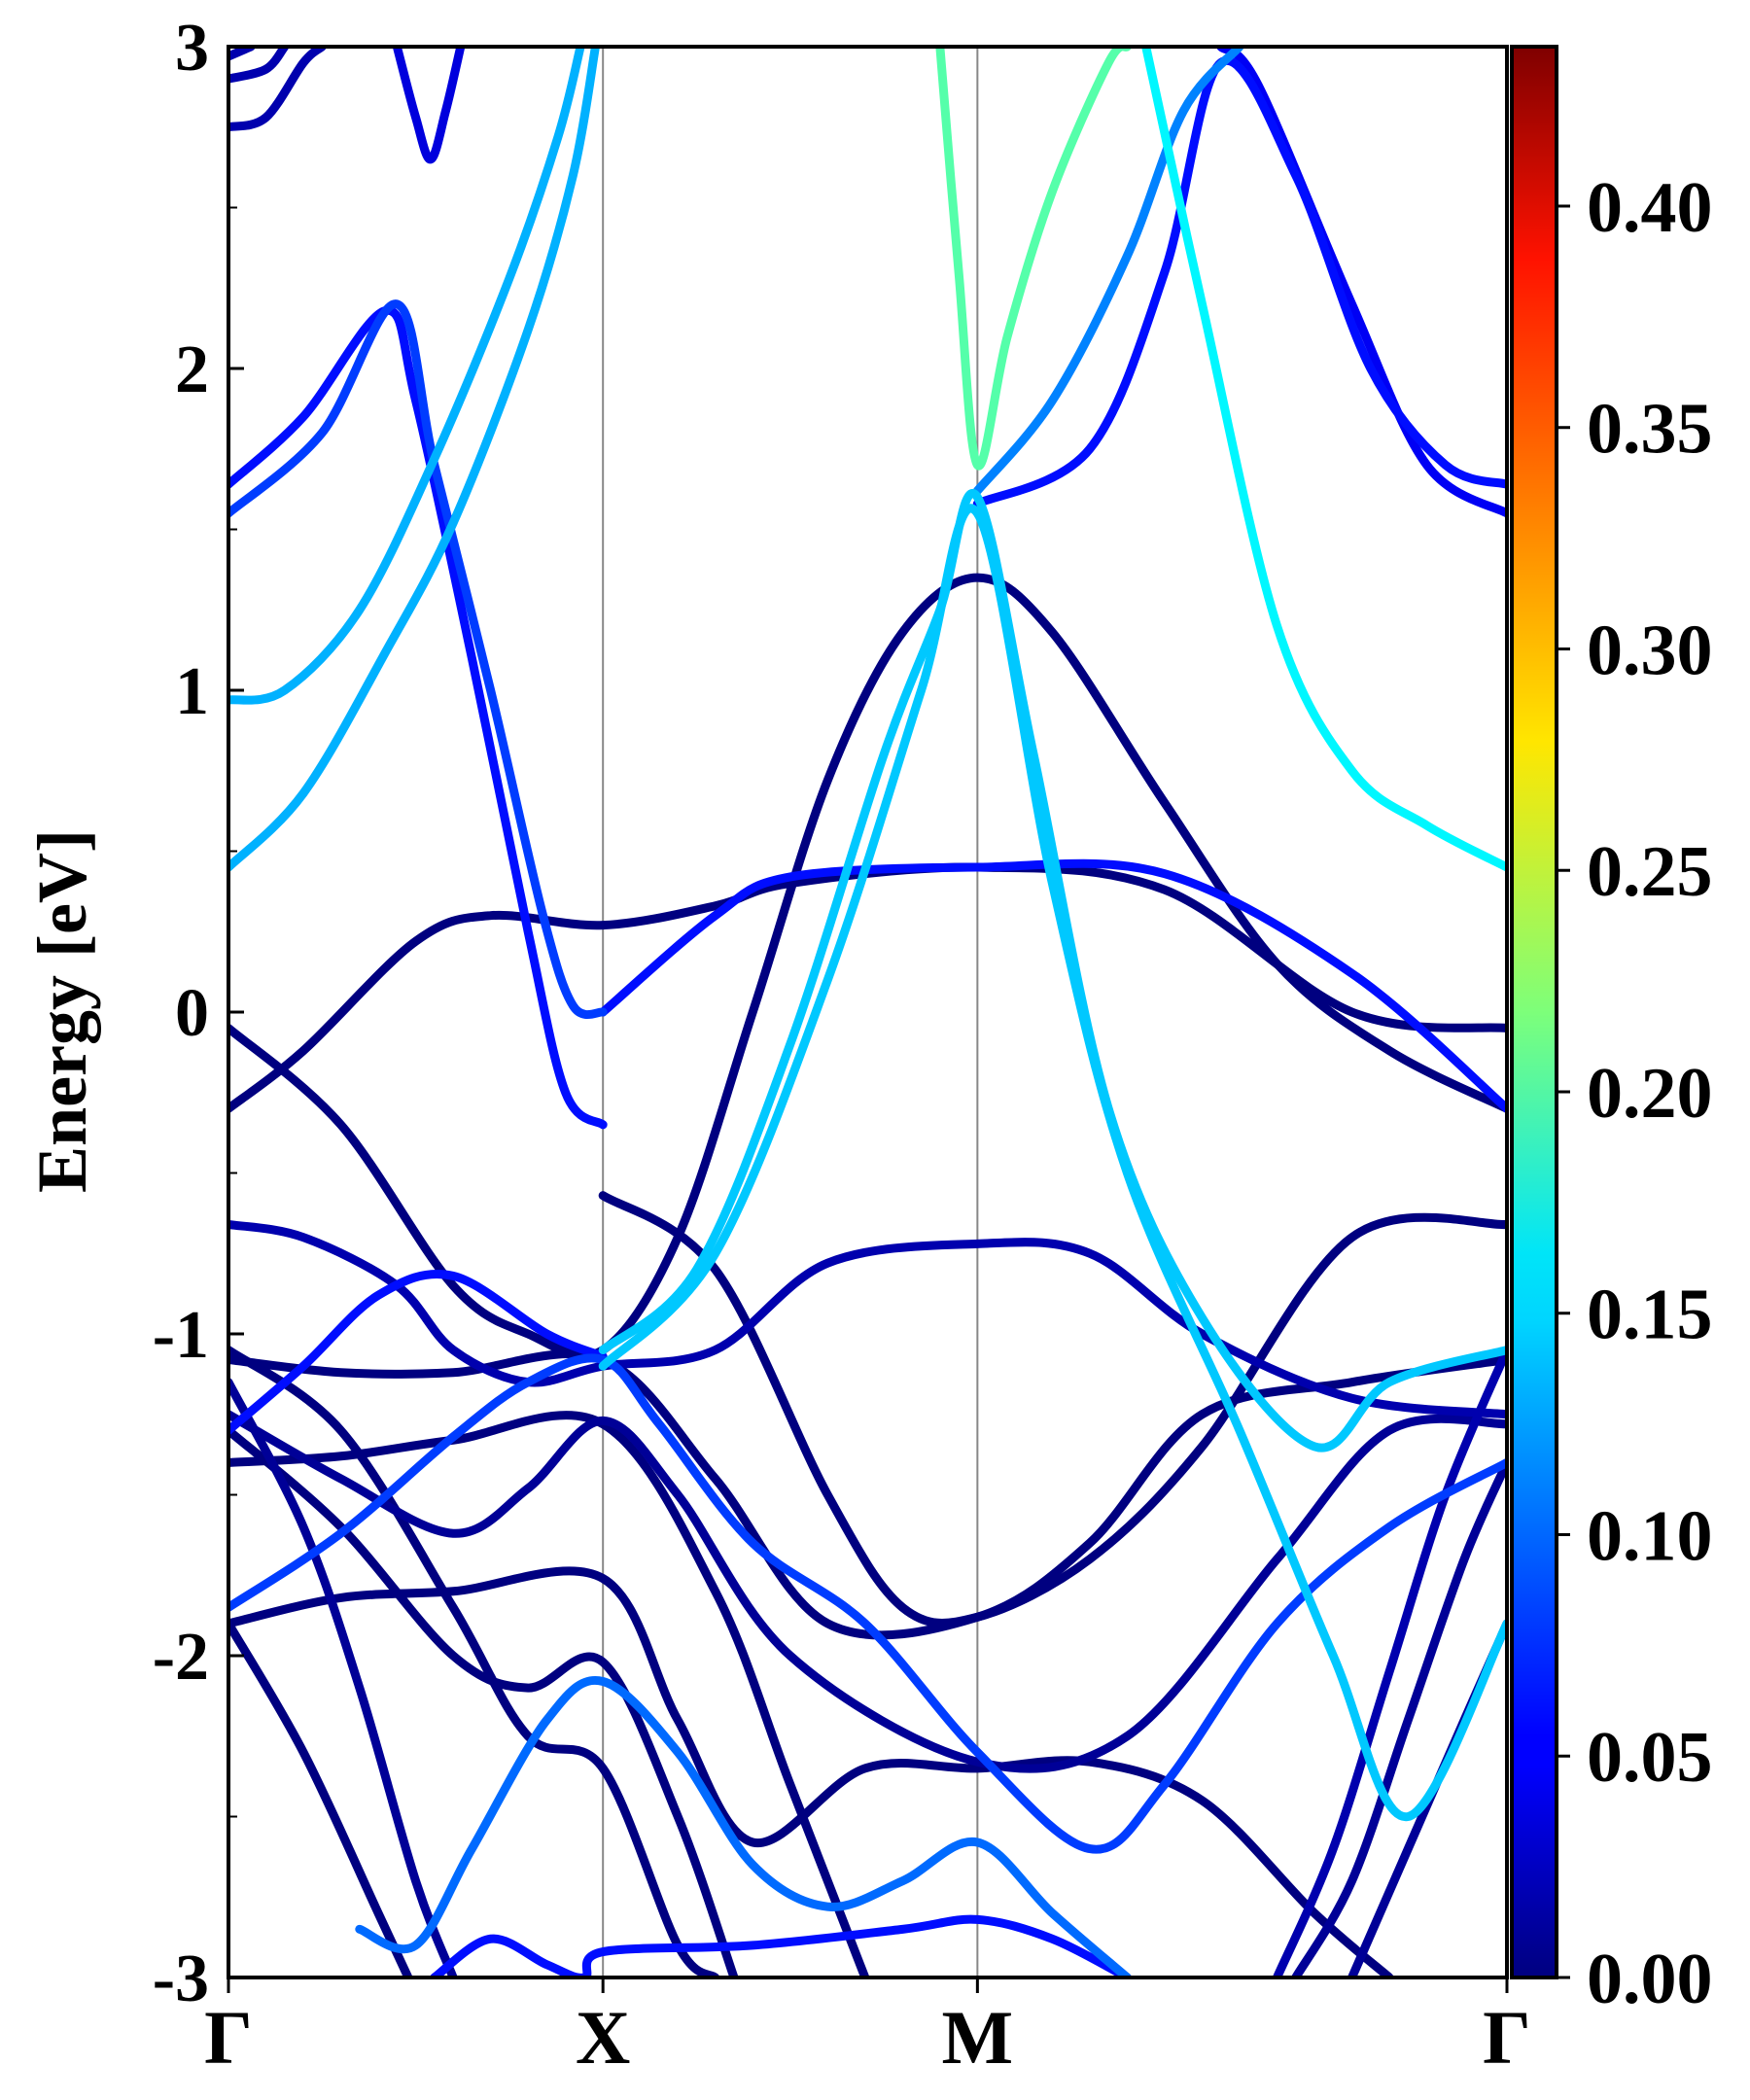 This screenshot has height=2100, width=1750. I want to click on y-tick-label-1: 2, so click(192, 369).